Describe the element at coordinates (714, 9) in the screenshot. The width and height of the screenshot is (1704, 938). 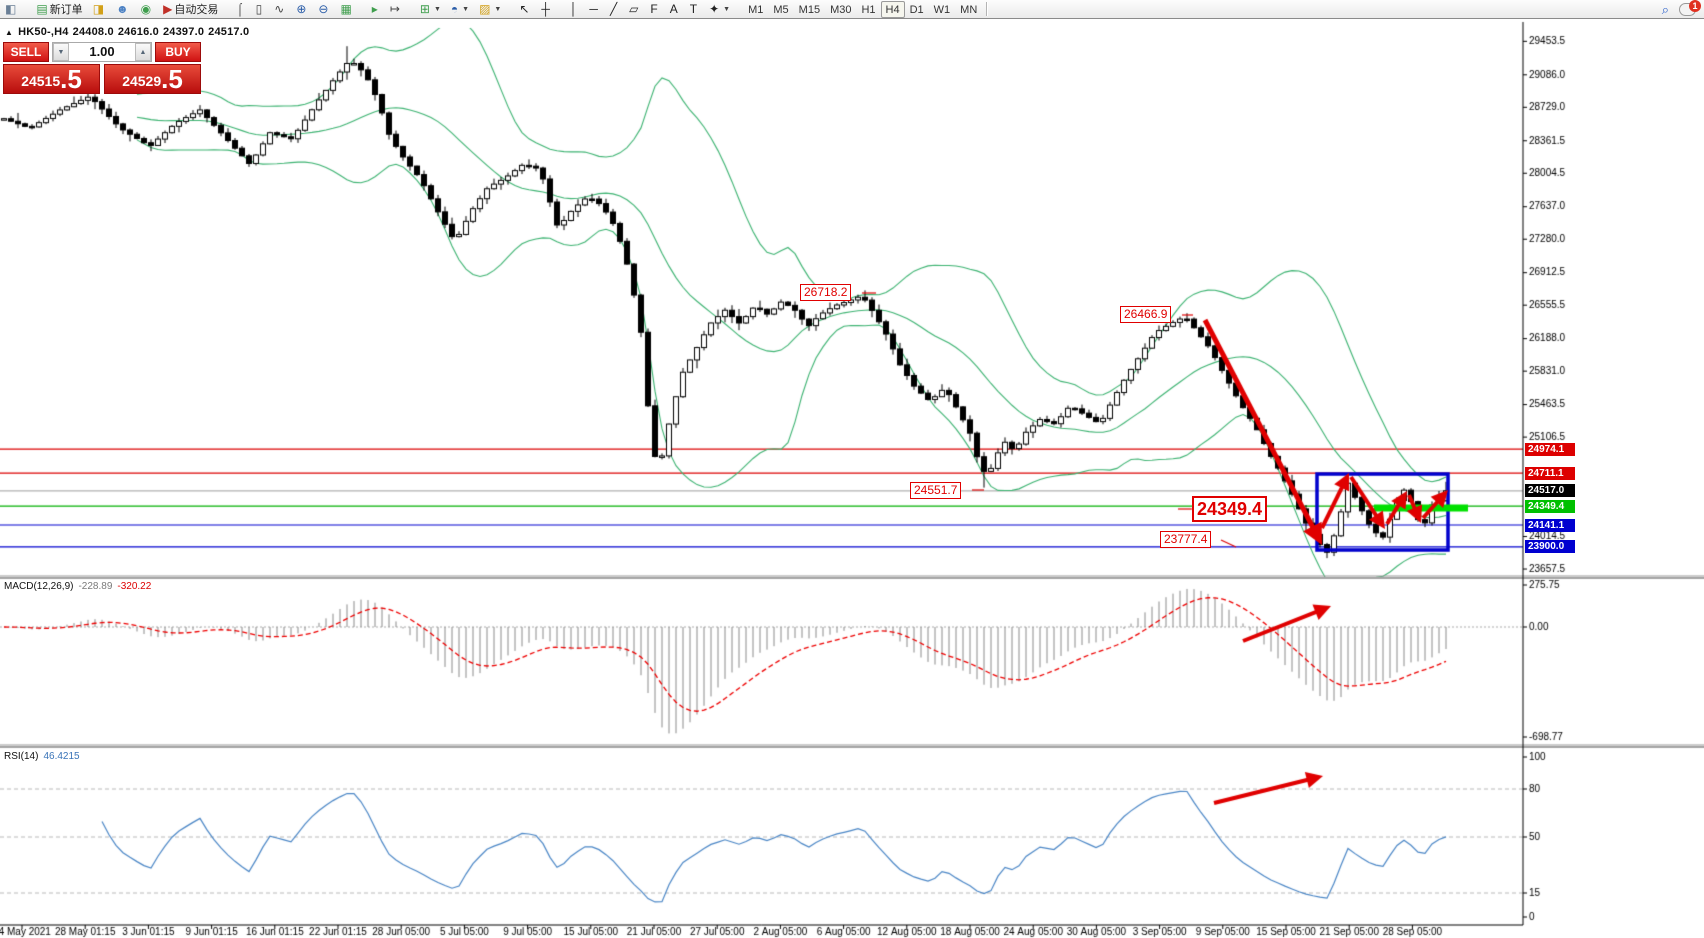
I see `arrows-icon: ✦` at that location.